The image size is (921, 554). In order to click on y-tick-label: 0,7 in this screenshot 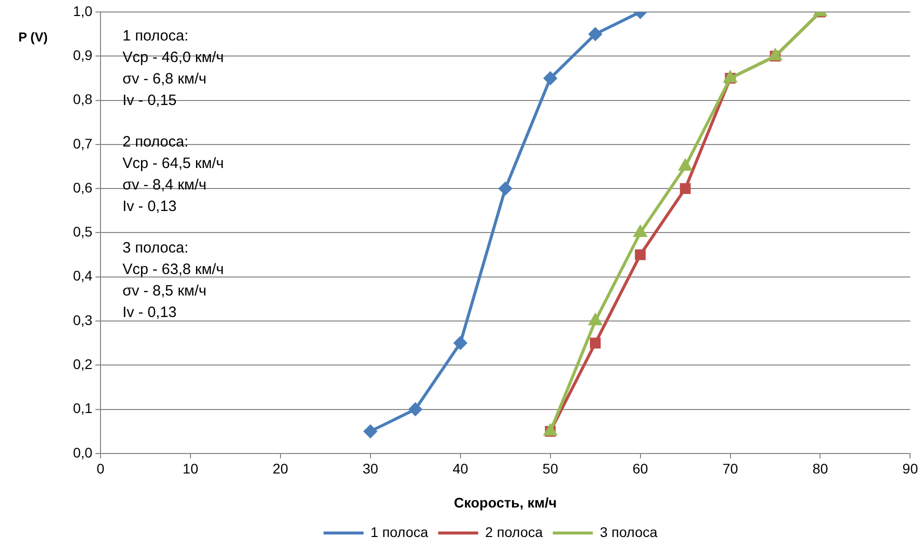, I will do `click(82, 143)`.